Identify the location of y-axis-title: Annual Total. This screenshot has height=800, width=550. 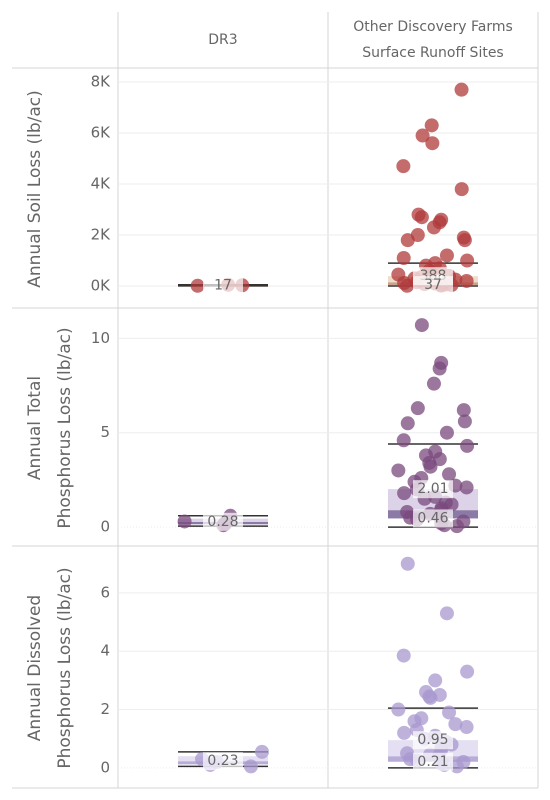
(35, 428).